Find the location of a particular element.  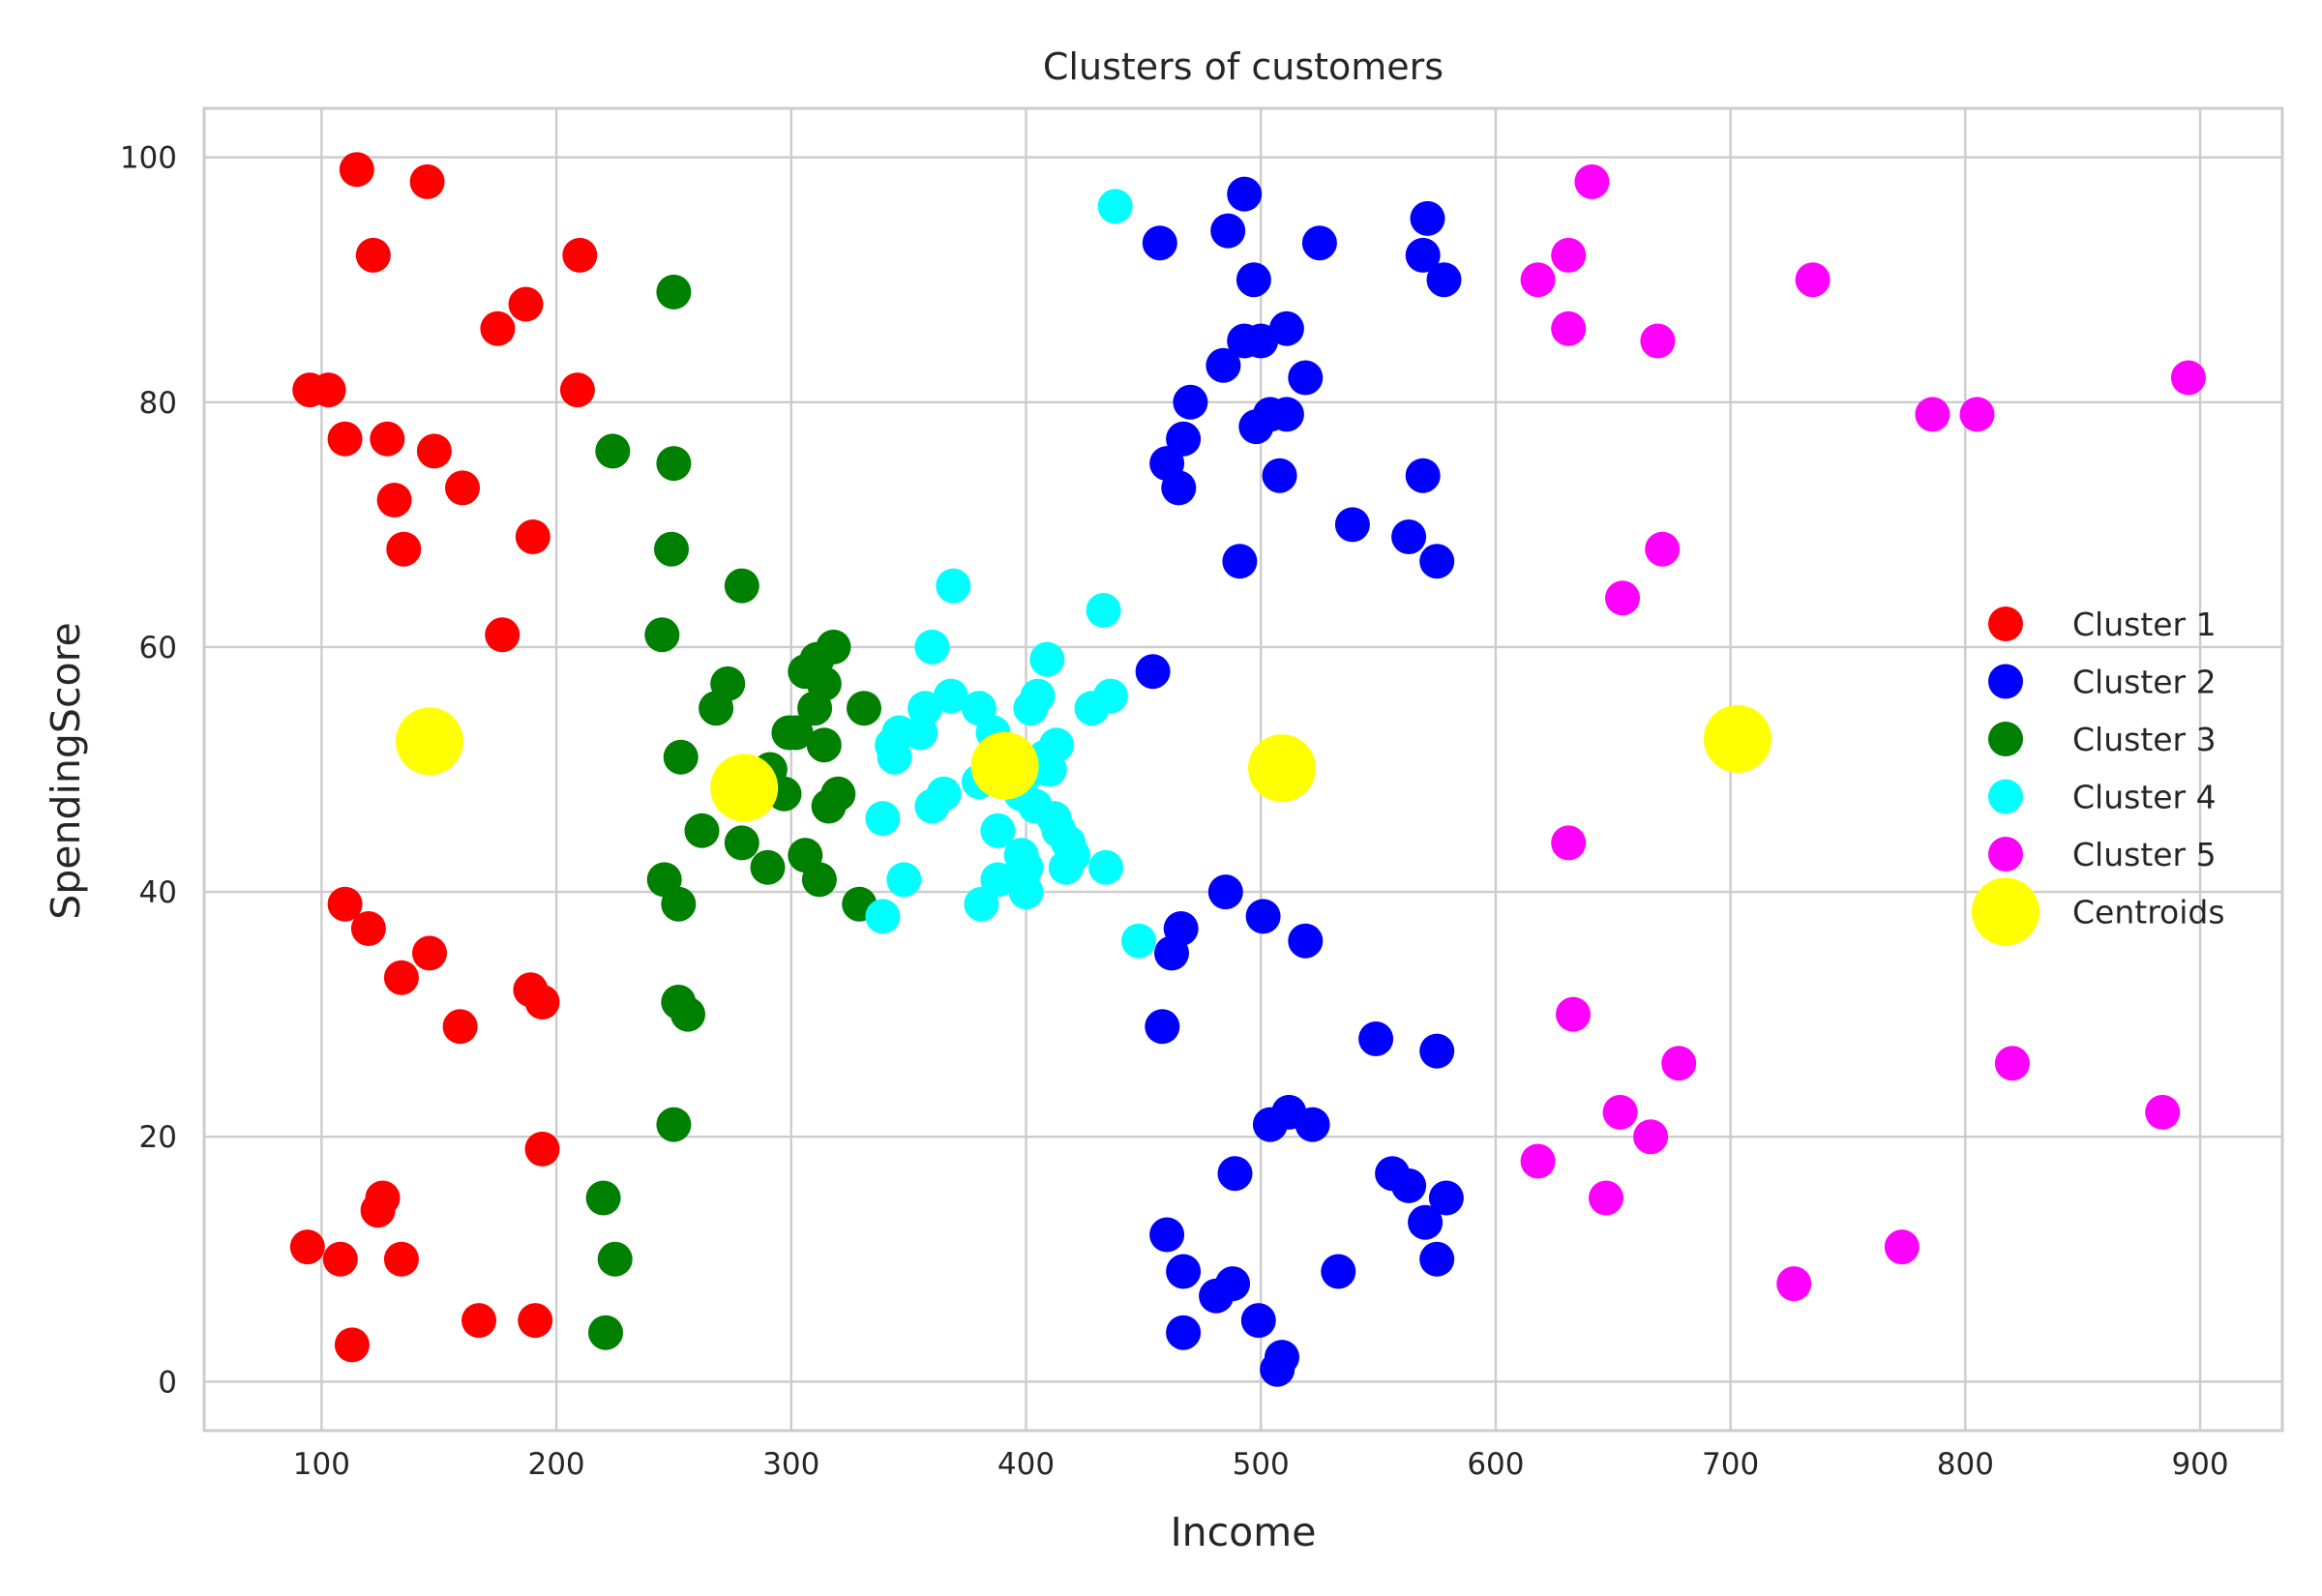

legend-item: Cluster 3 is located at coordinates (2102, 739).